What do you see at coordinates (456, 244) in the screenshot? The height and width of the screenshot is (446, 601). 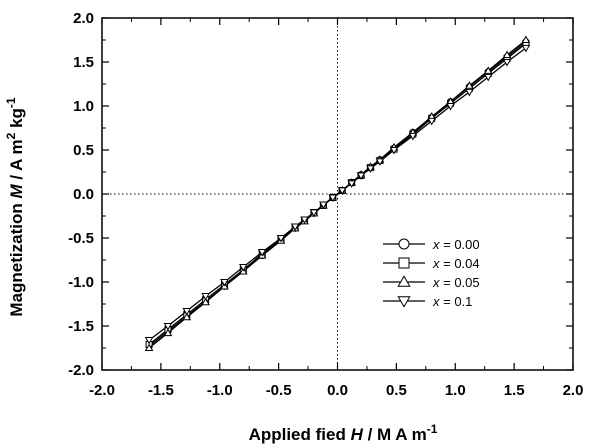 I see `legend-label: x = 0.00` at bounding box center [456, 244].